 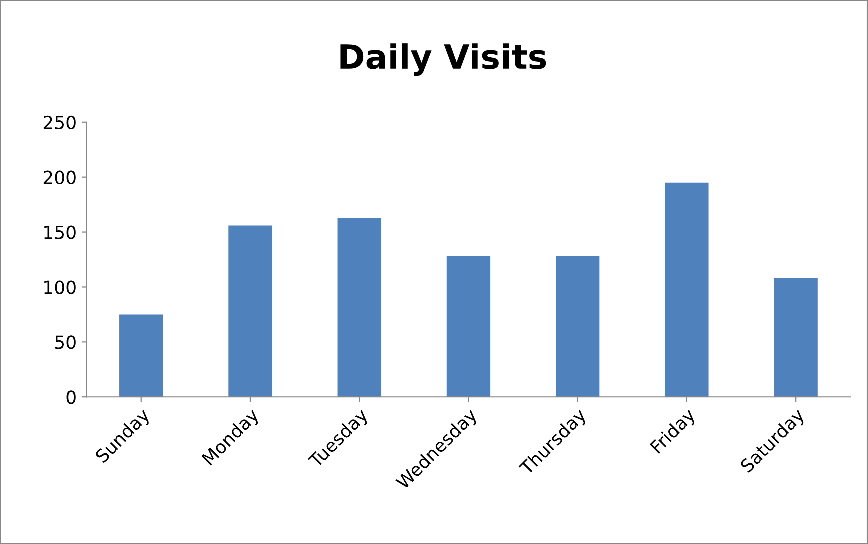 I want to click on y-tick-label: 150, so click(x=60, y=233).